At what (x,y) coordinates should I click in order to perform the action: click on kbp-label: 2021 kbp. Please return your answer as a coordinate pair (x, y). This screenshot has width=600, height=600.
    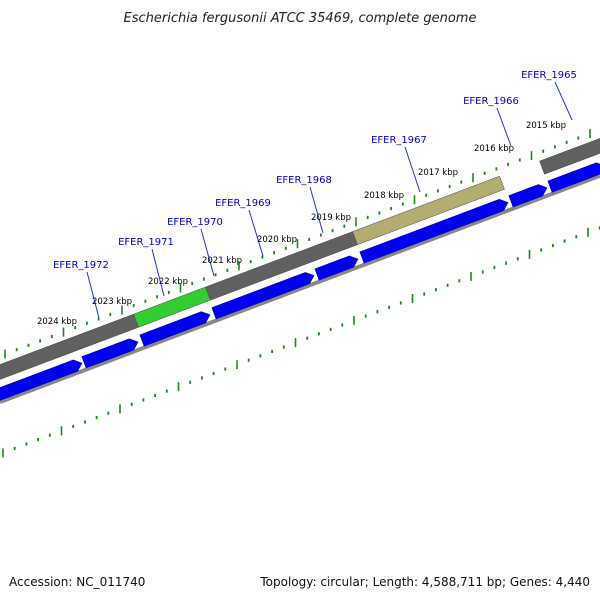
    Looking at the image, I should click on (222, 261).